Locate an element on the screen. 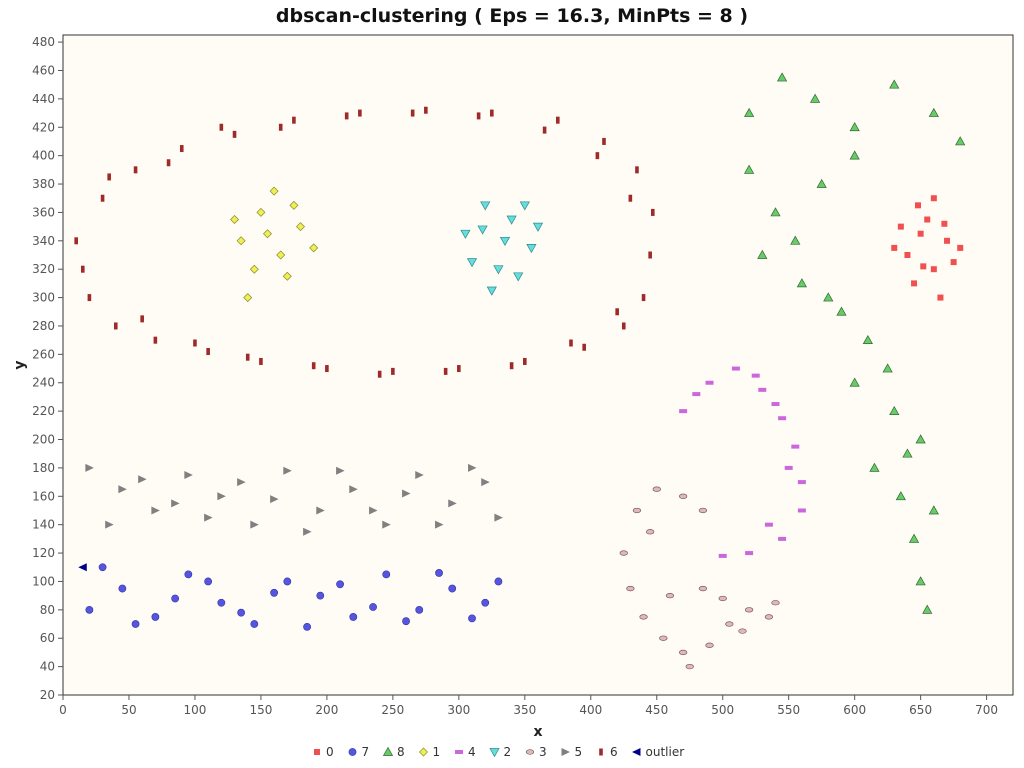 The width and height of the screenshot is (1024, 768). y-tick-label: 180 is located at coordinates (43, 468).